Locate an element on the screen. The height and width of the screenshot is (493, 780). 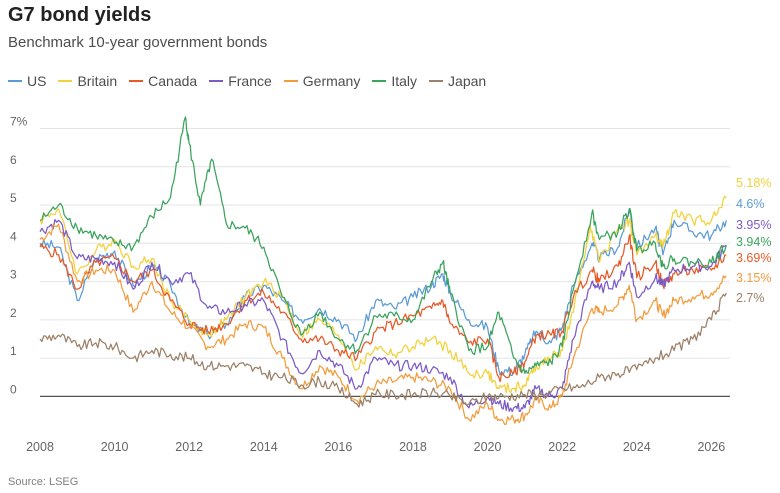
legend-label: Japan is located at coordinates (467, 81).